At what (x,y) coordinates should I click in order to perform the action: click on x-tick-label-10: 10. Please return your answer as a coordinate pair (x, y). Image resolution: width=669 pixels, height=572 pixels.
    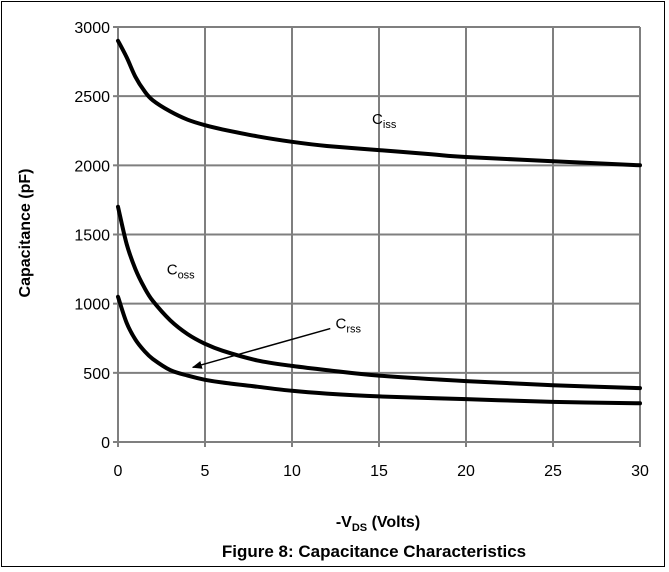
    Looking at the image, I should click on (292, 471).